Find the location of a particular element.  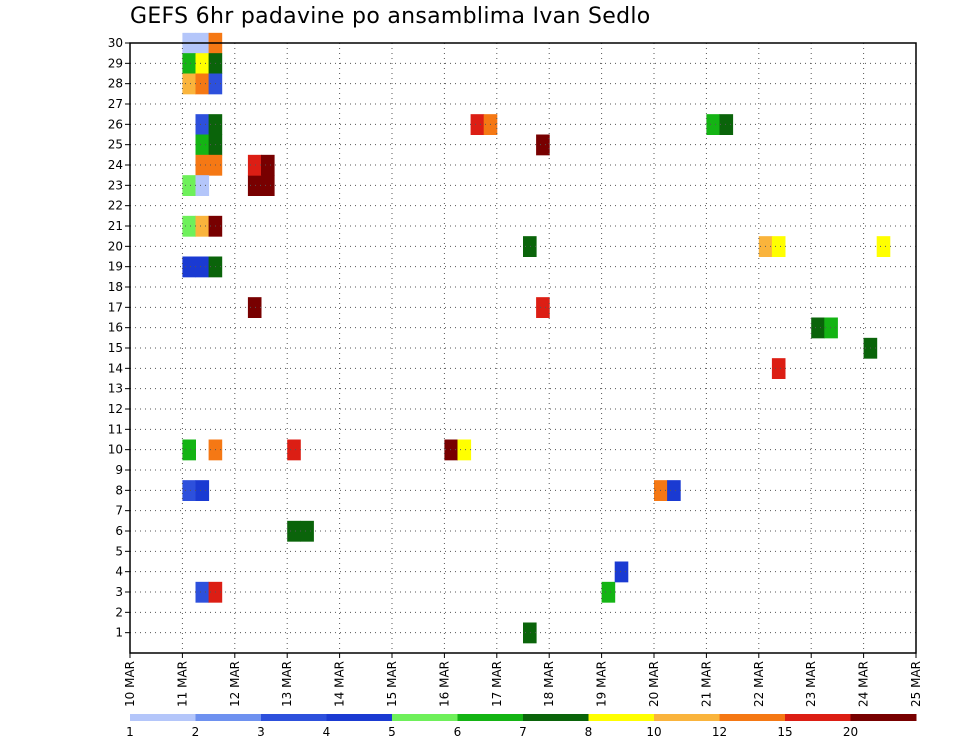

legend-label: 20 is located at coordinates (850, 732).